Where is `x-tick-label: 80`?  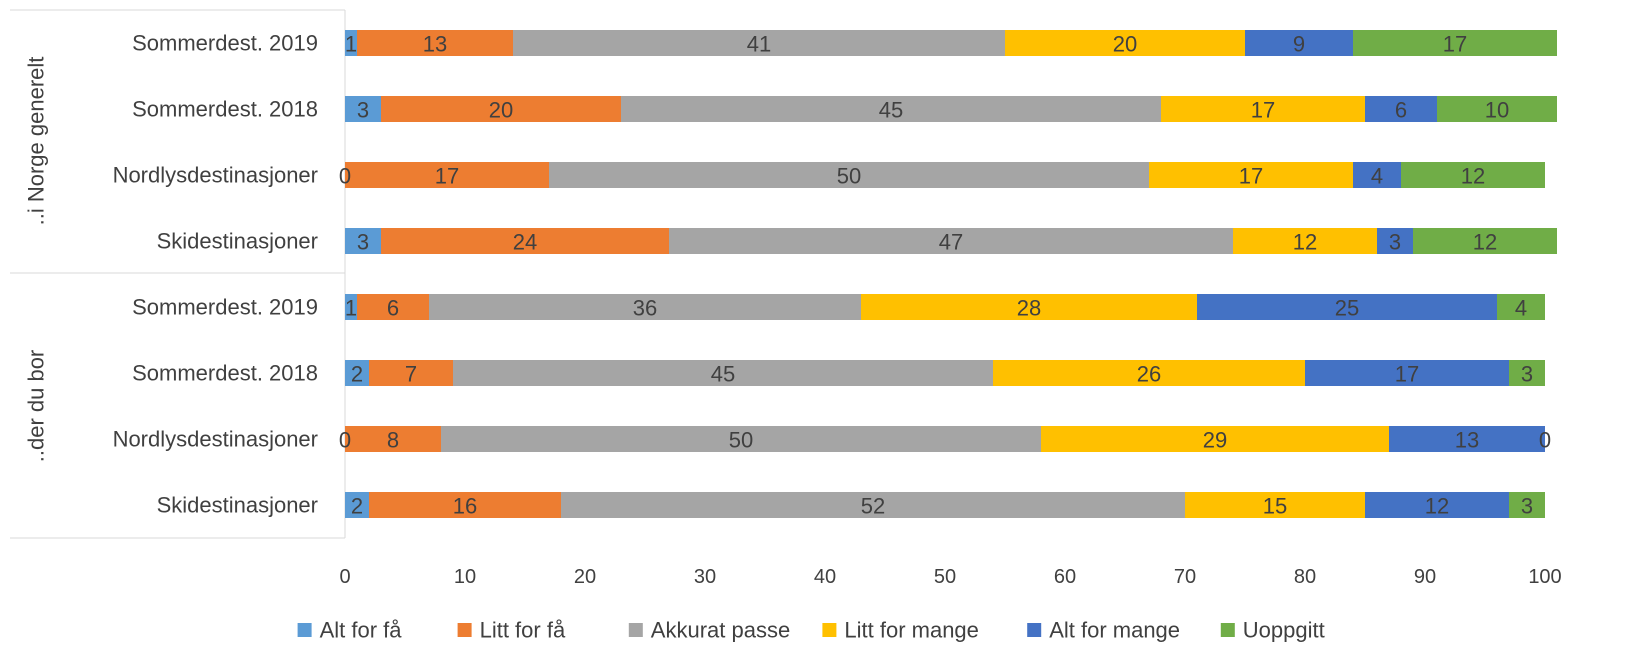
x-tick-label: 80 is located at coordinates (1305, 577).